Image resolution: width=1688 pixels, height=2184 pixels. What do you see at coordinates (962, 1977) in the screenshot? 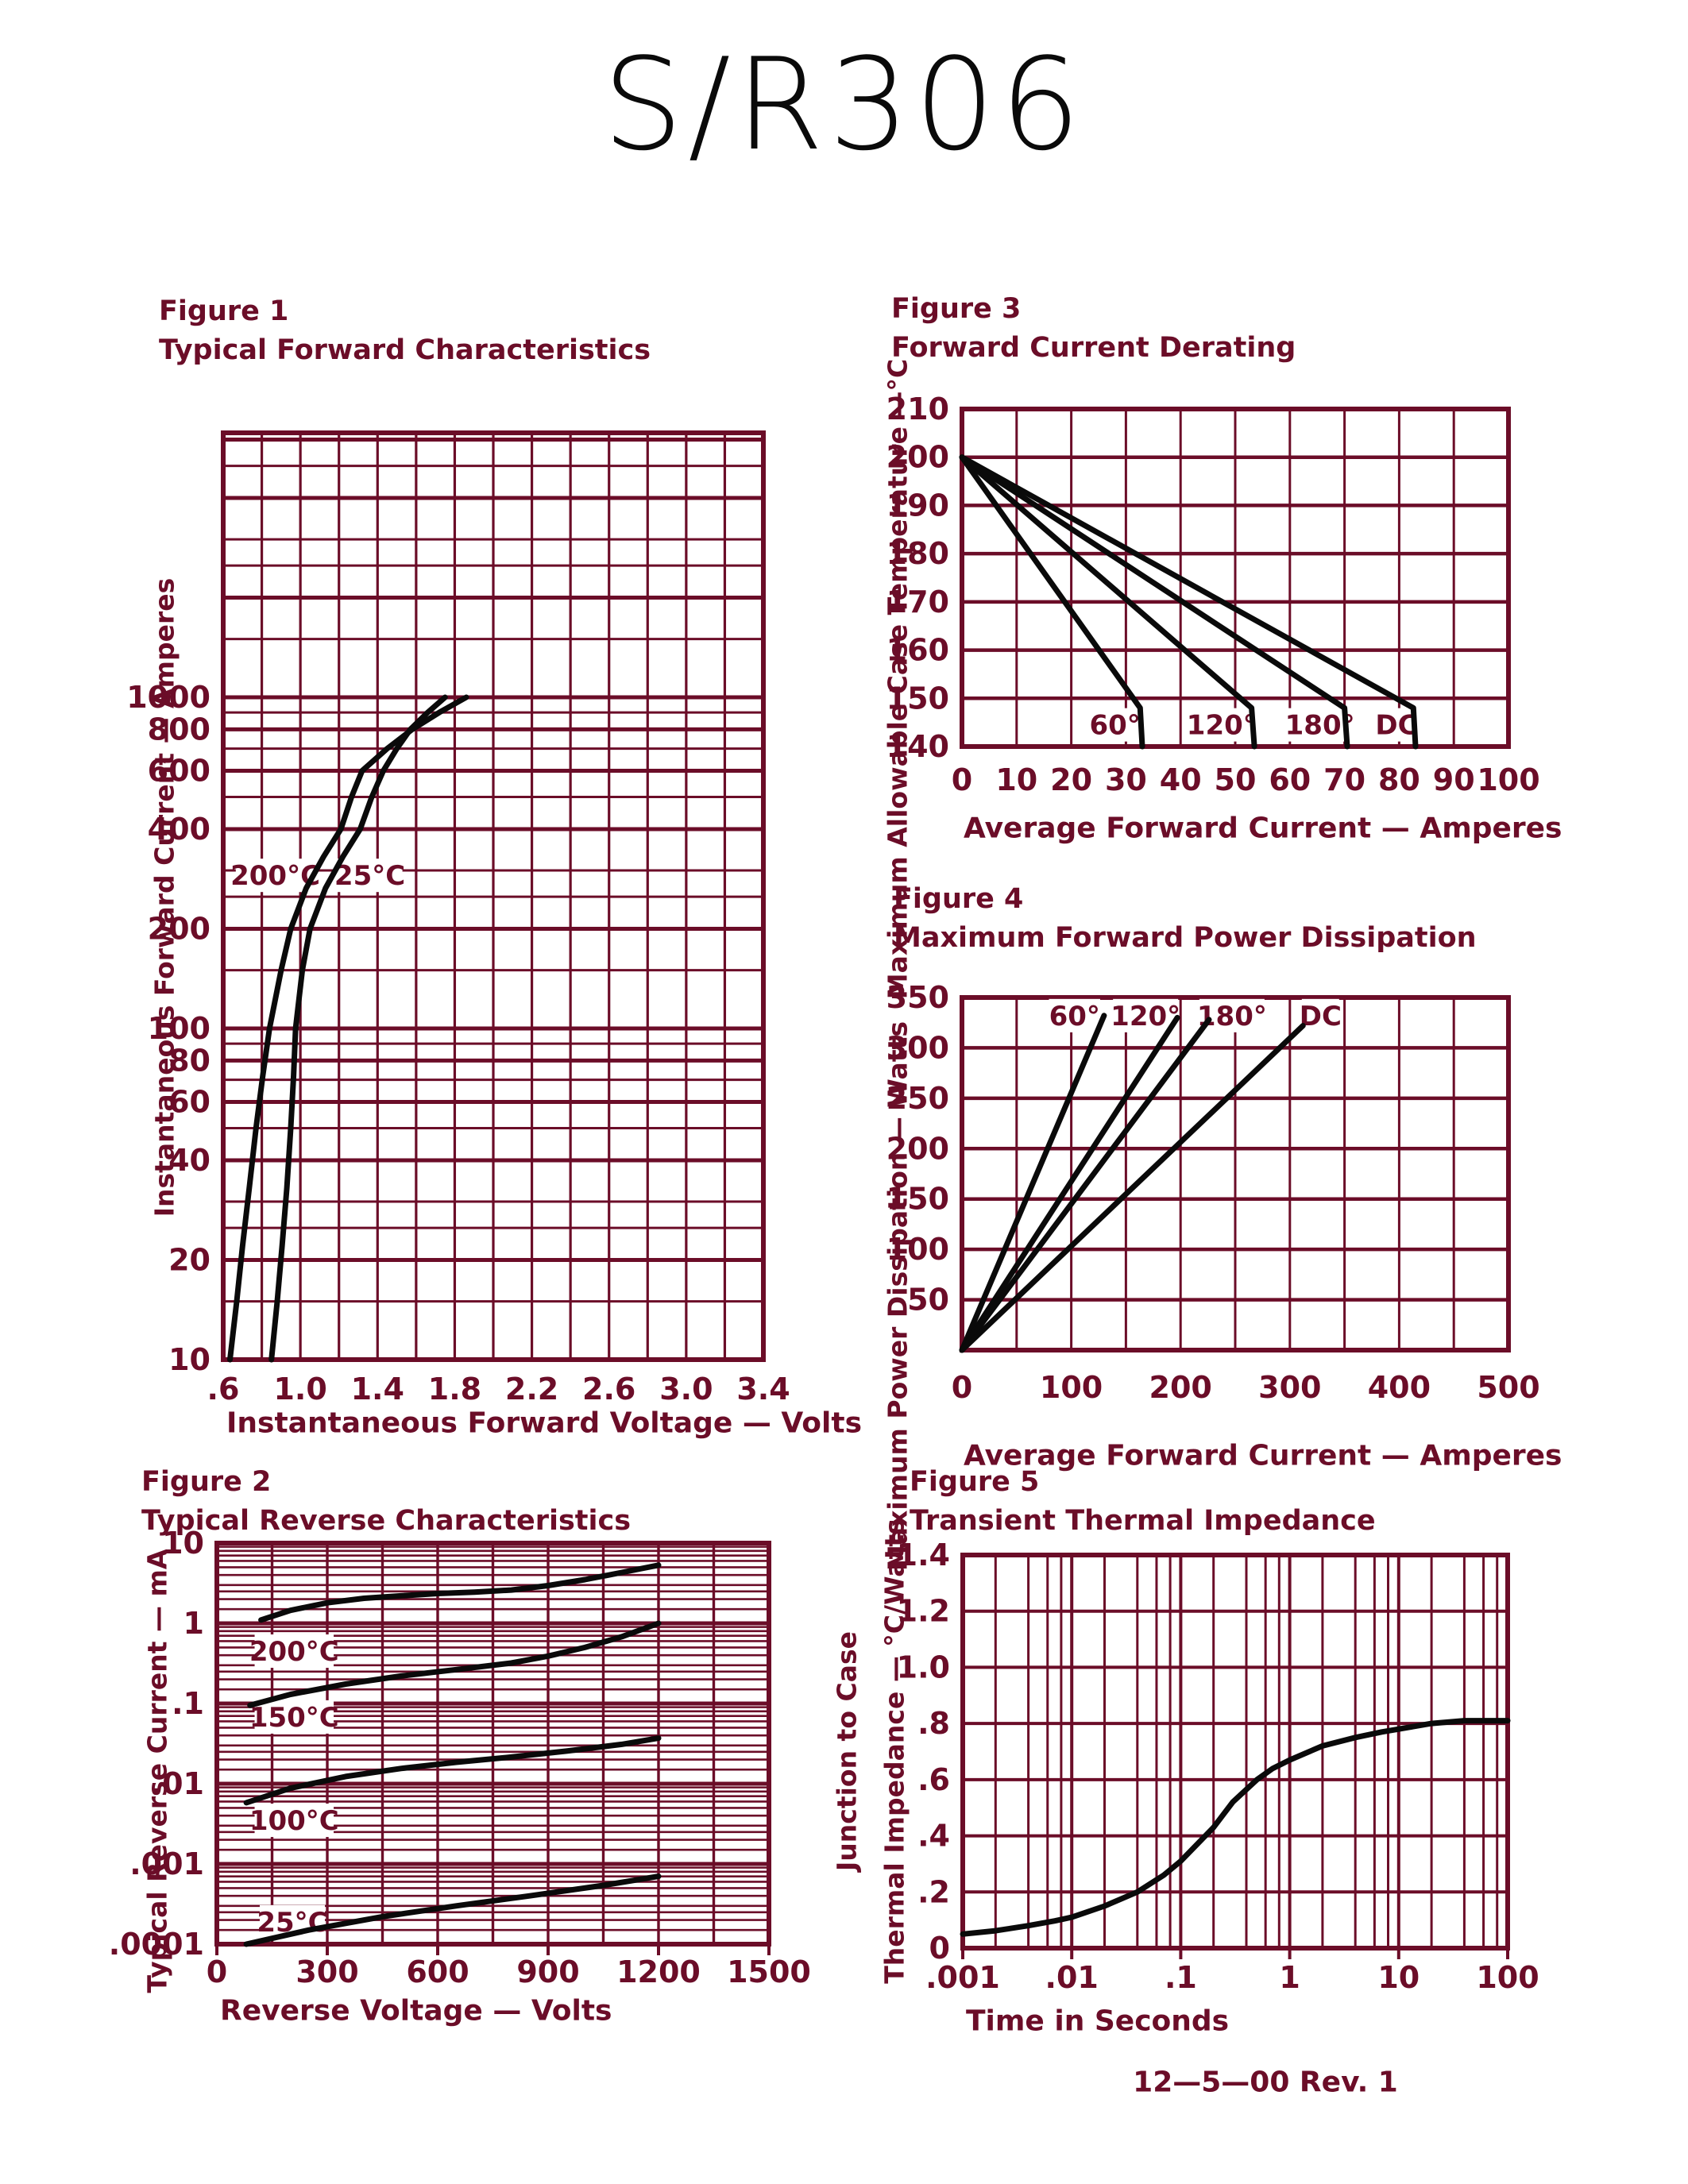
I see `x-tick-label: .001` at bounding box center [962, 1977].